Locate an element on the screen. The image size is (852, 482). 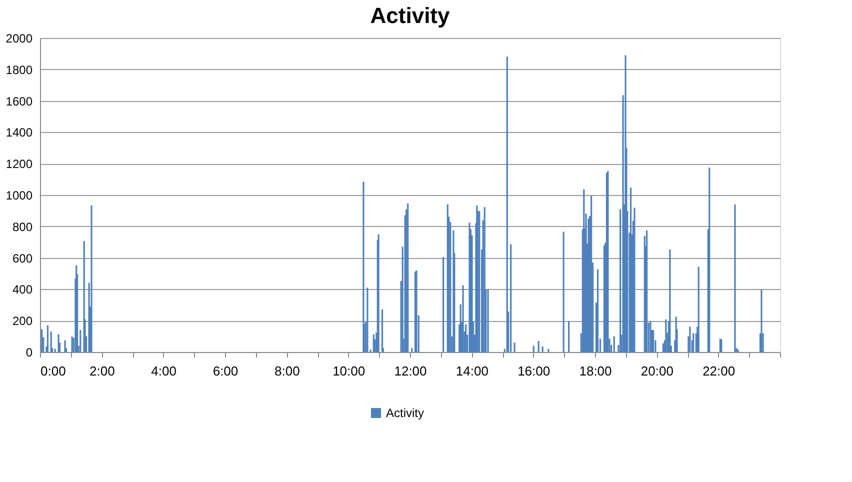
x-tick-label: 4:00 is located at coordinates (163, 371).